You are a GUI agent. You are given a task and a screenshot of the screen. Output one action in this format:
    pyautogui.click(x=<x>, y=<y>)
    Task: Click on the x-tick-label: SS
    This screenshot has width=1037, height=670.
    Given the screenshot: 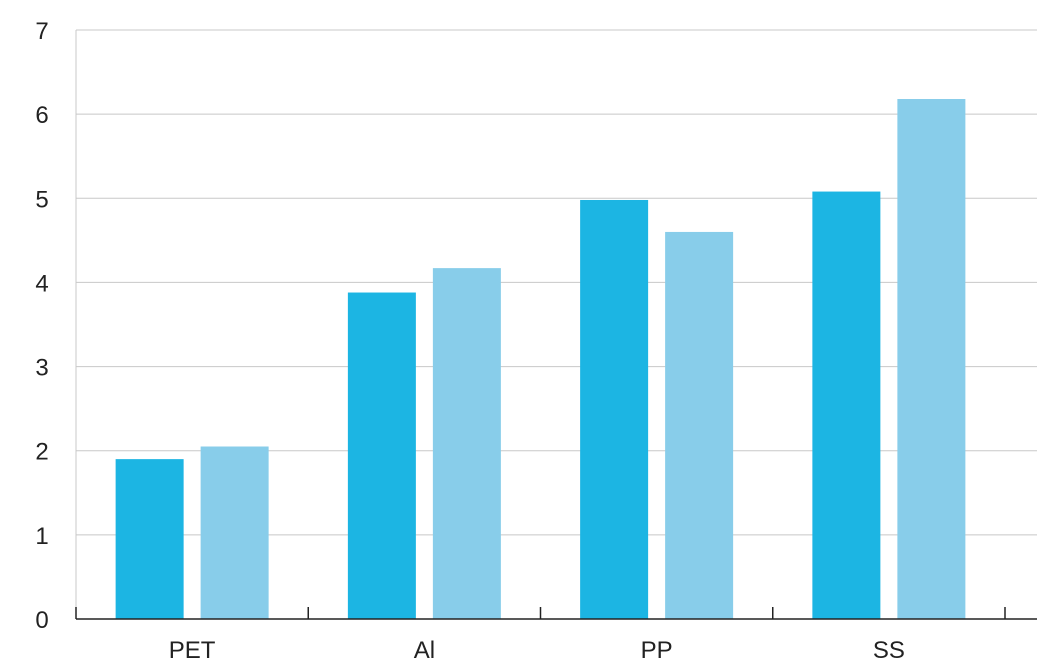 What is the action you would take?
    pyautogui.click(x=889, y=650)
    